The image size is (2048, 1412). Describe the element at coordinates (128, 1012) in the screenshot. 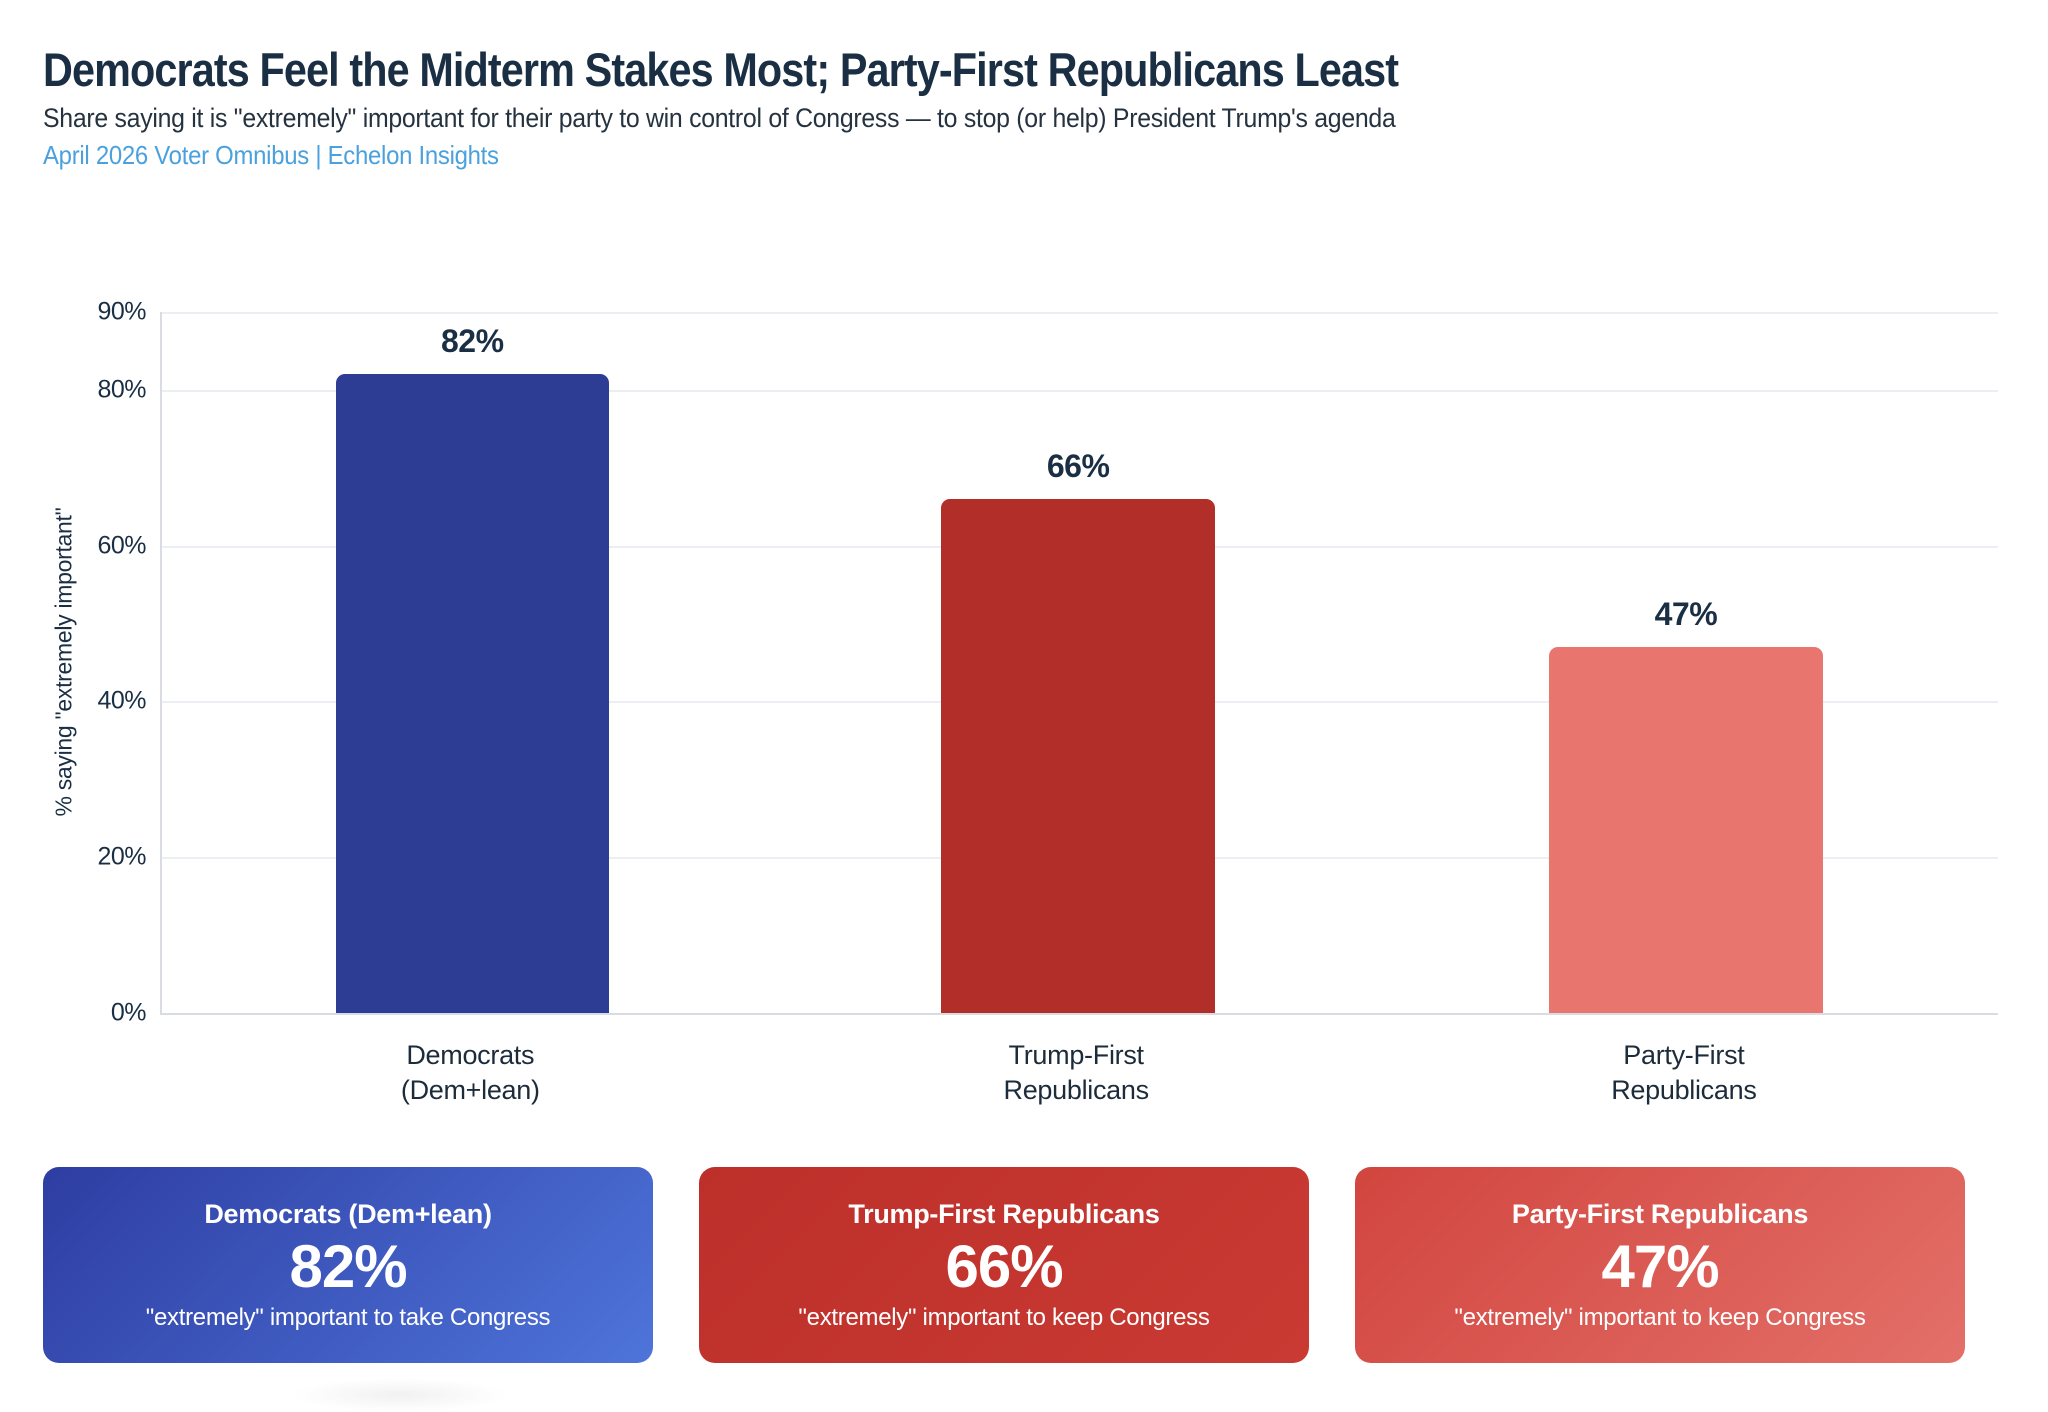

I see `y-tick-label: 0%` at that location.